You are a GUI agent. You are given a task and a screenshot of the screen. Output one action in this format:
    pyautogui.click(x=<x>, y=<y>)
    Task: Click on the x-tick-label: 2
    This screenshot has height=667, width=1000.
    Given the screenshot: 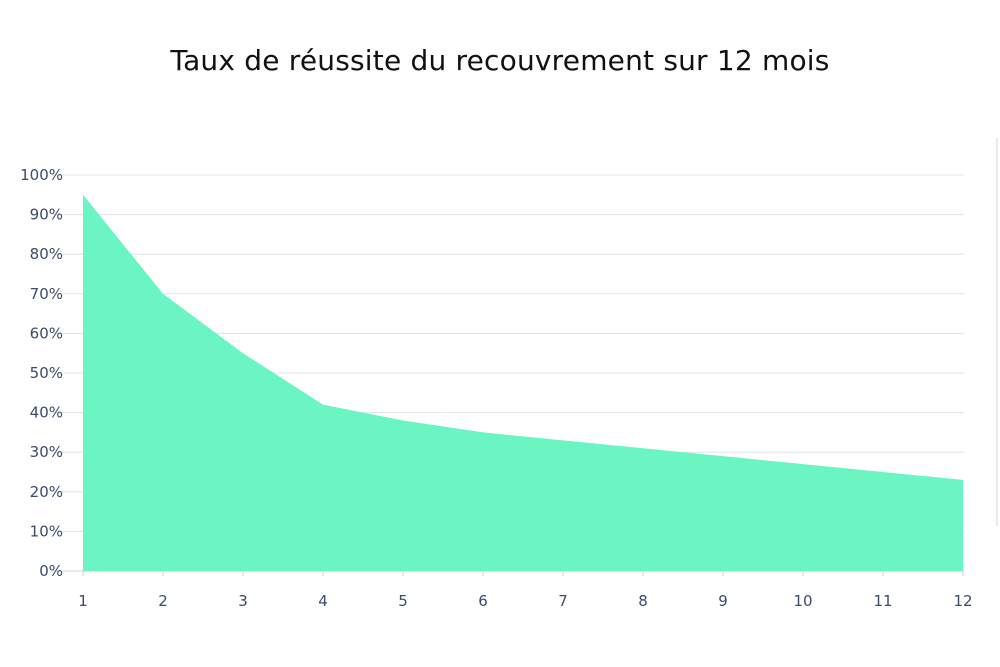 What is the action you would take?
    pyautogui.click(x=163, y=601)
    